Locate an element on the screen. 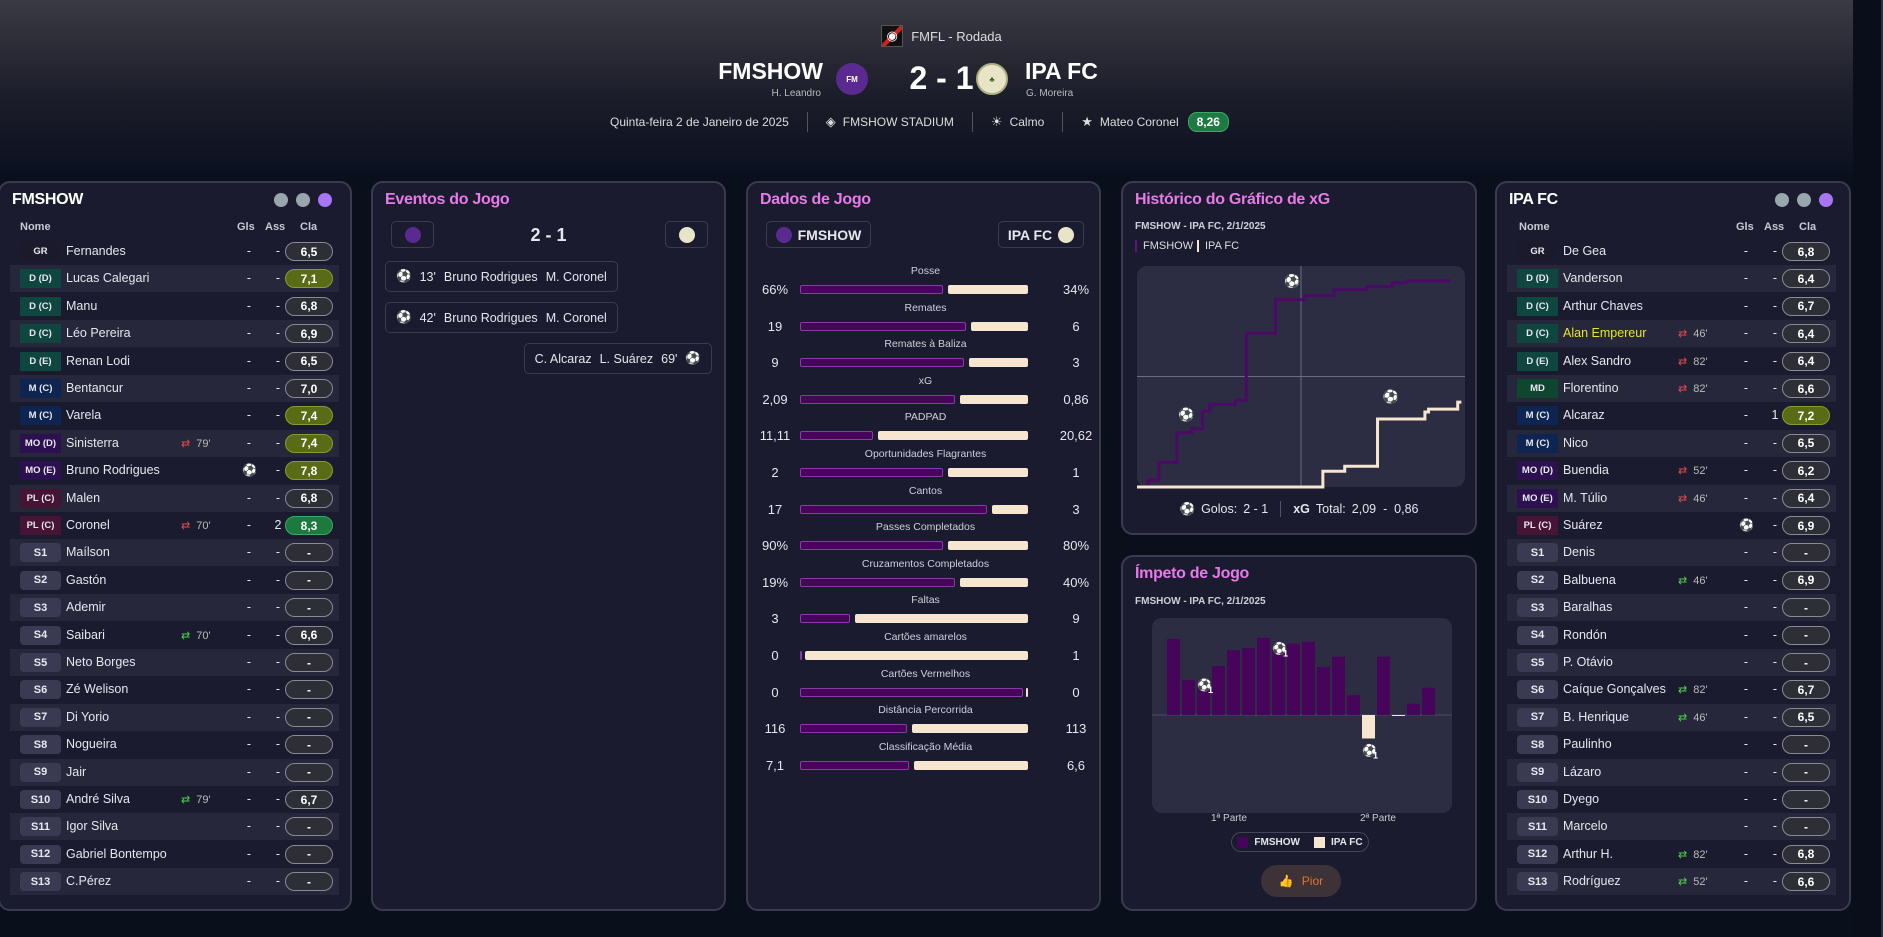 This screenshot has height=937, width=1883. stats-away-team: IPA FC is located at coordinates (1041, 234).